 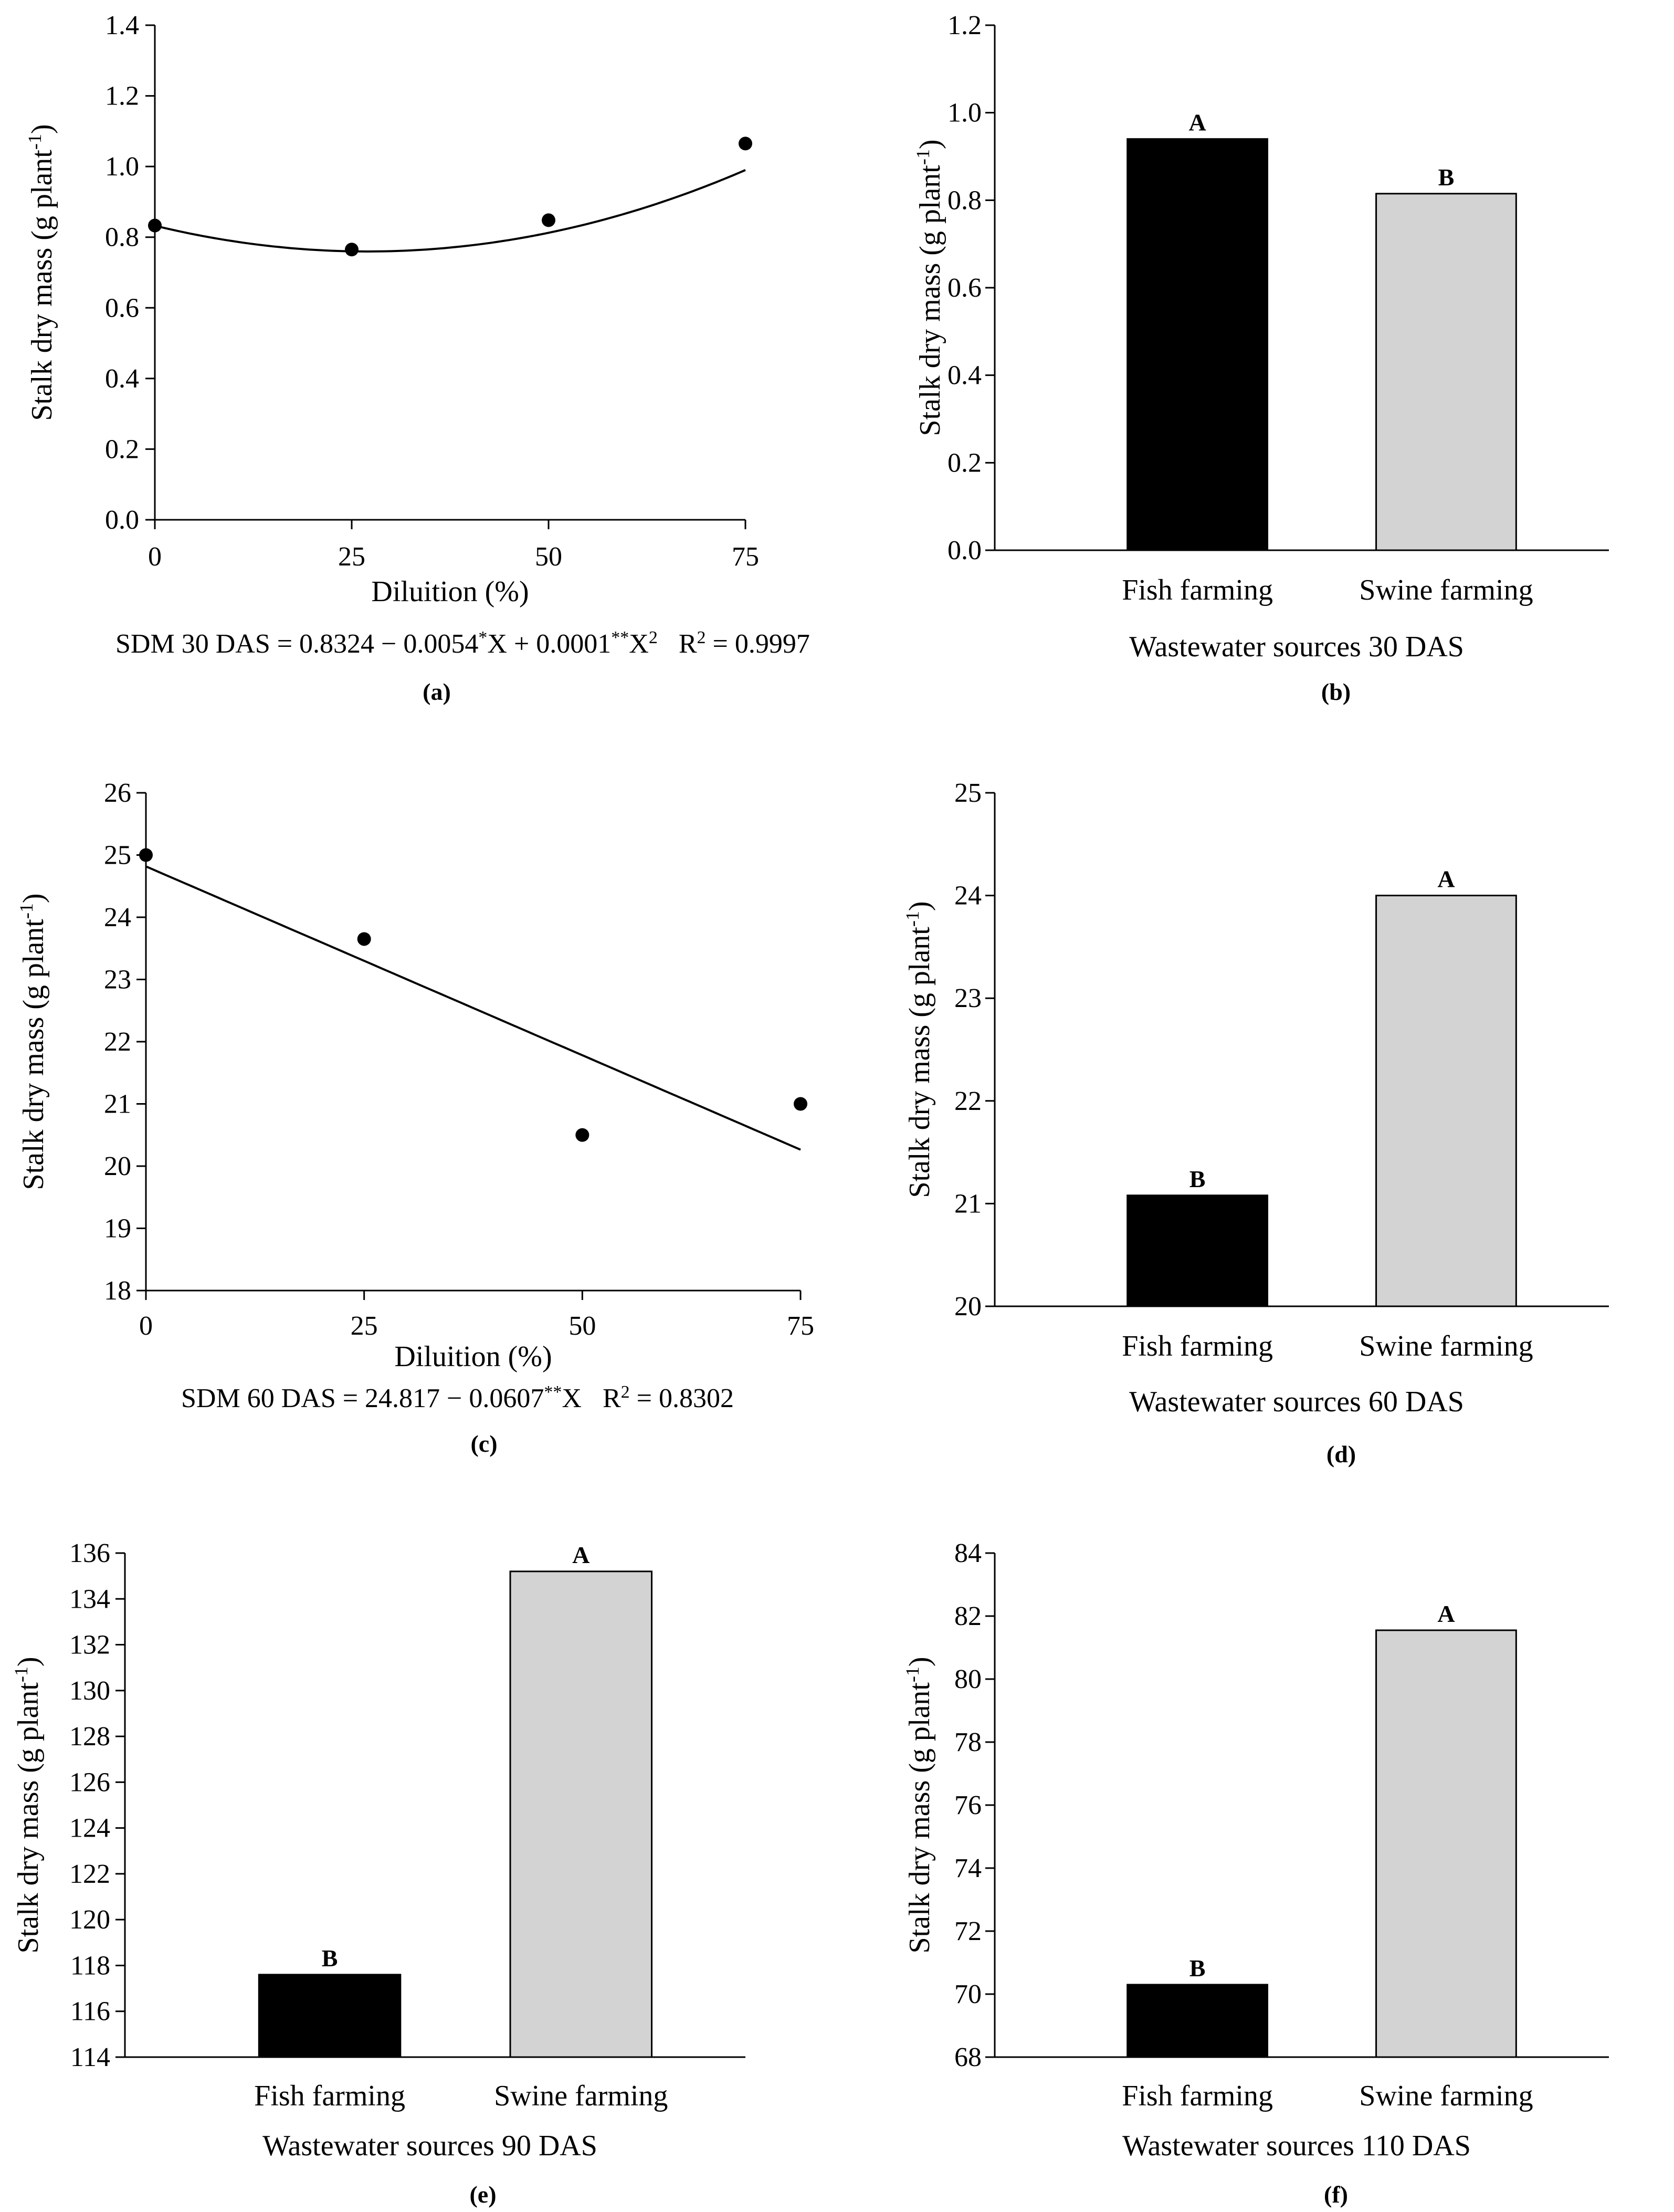 What do you see at coordinates (964, 376) in the screenshot?
I see `y-tick-label: 0.4` at bounding box center [964, 376].